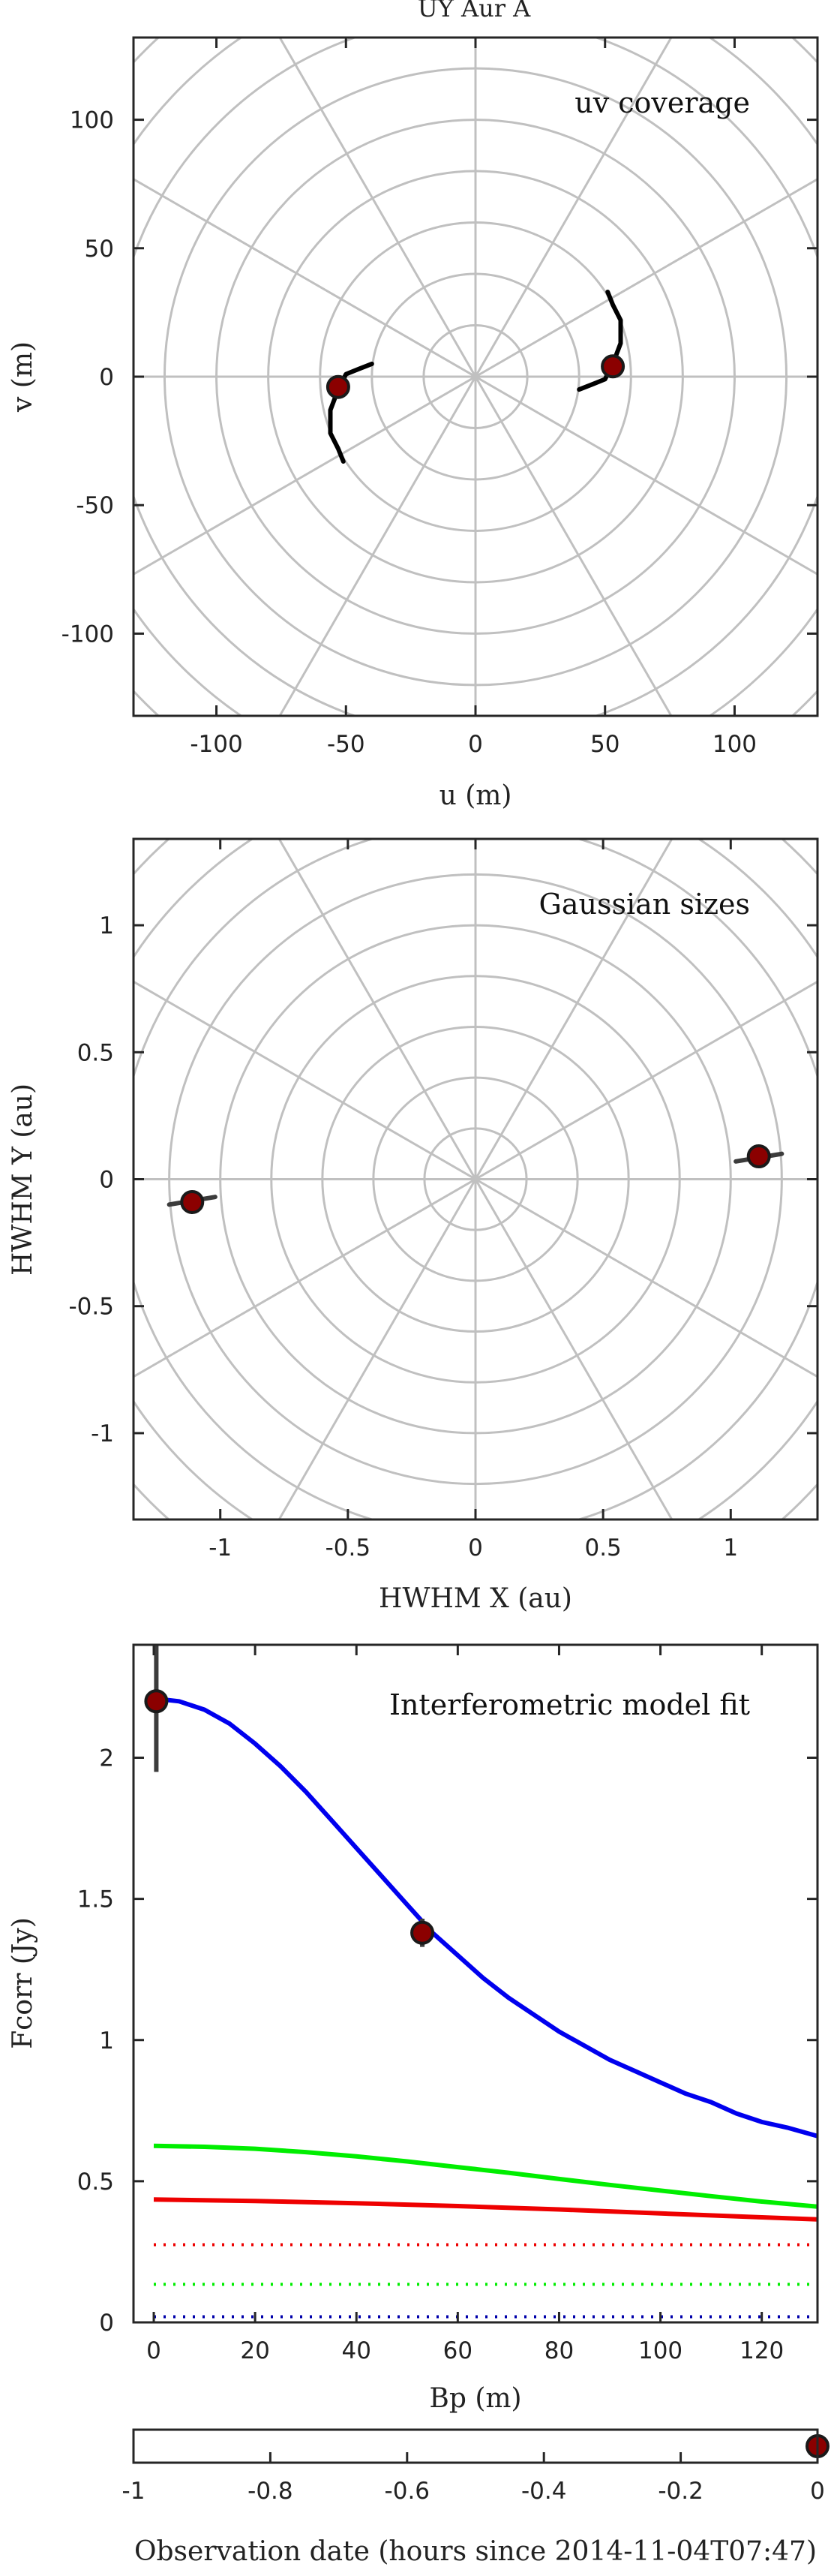 Image resolution: width=834 pixels, height=2576 pixels. Describe the element at coordinates (559, 2350) in the screenshot. I see `x-tick-label: 80` at that location.